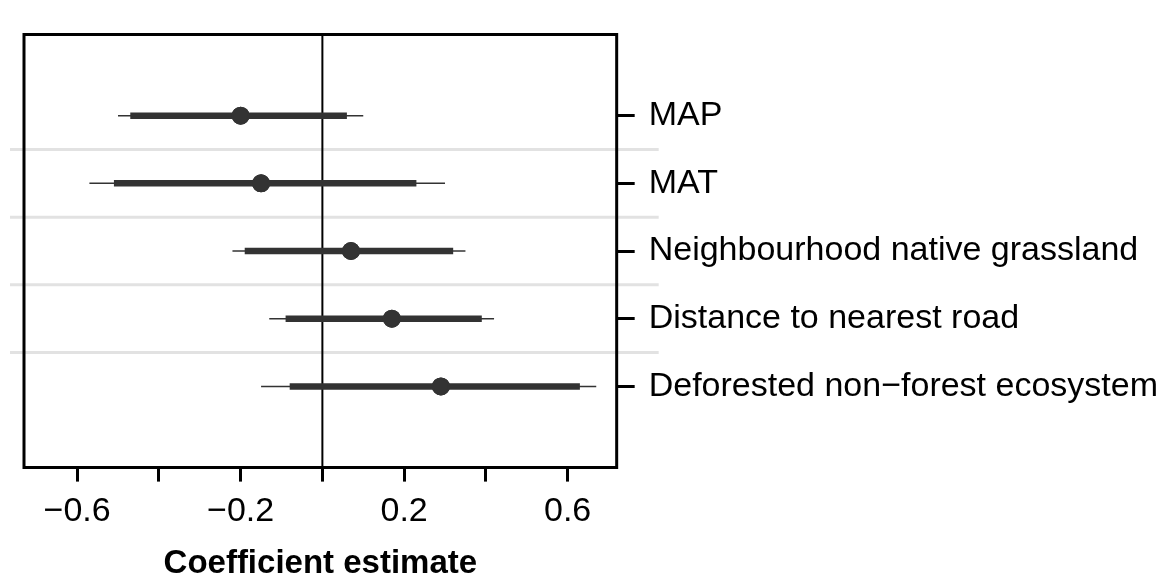 This screenshot has width=1176, height=588. I want to click on x-tick-label: 0.6, so click(568, 509).